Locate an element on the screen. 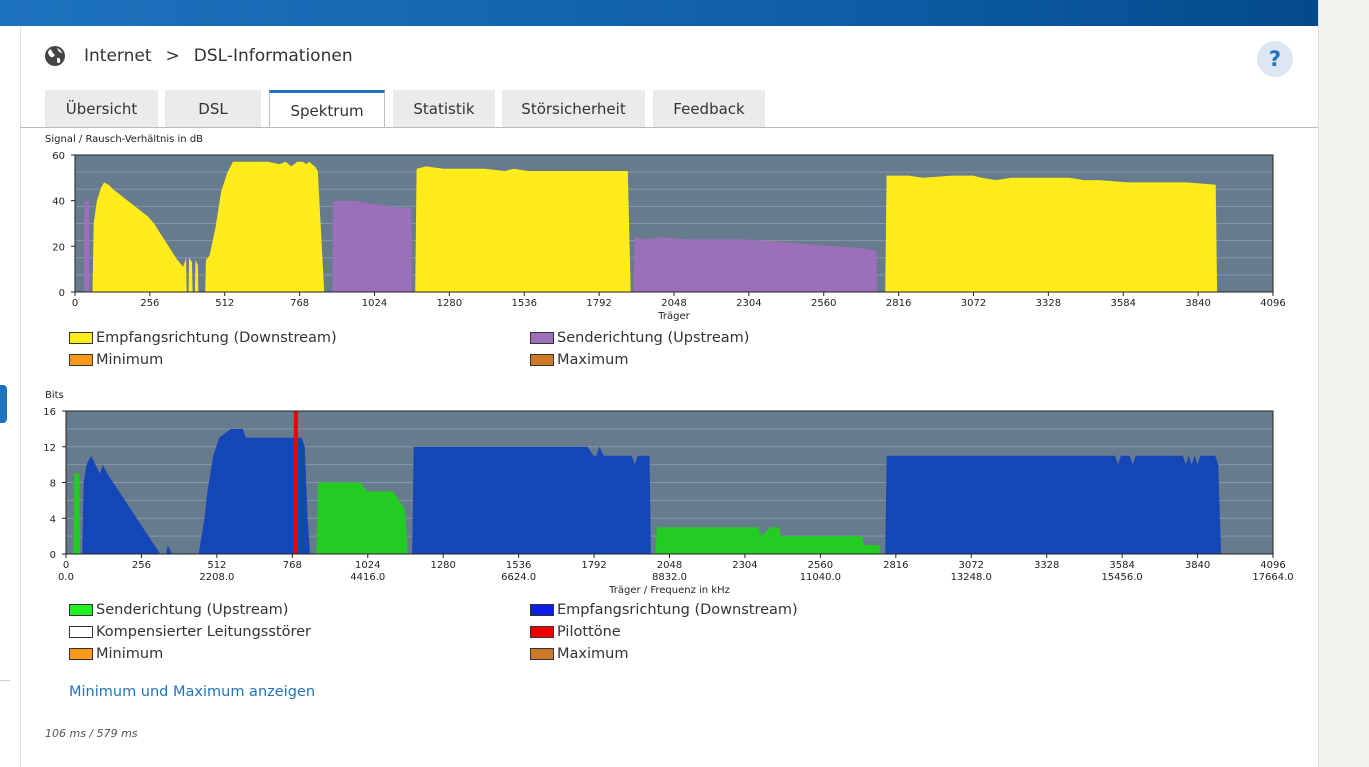 The image size is (1369, 767). x-tick-khz-label: 6624.0 is located at coordinates (518, 577).